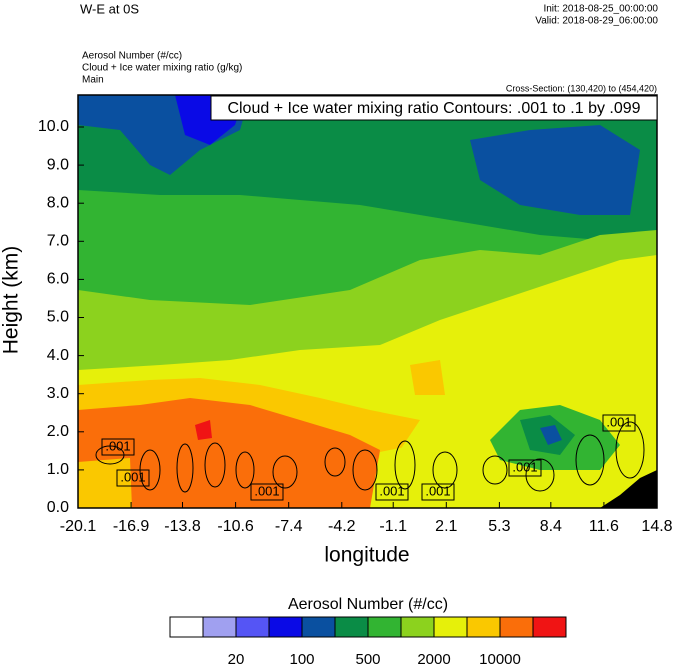 The height and width of the screenshot is (667, 674). Describe the element at coordinates (131, 526) in the screenshot. I see `x-tick-label: -16.9` at that location.